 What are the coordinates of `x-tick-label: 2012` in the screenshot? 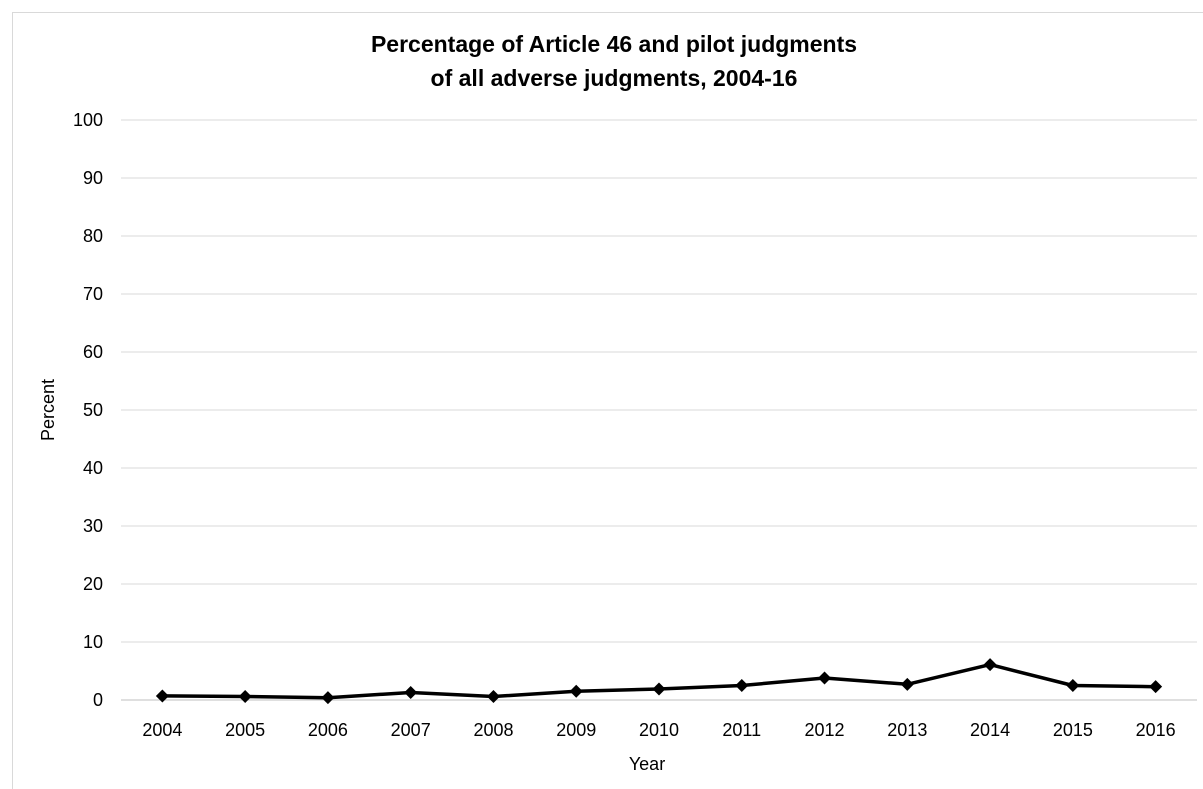 It's located at (825, 730).